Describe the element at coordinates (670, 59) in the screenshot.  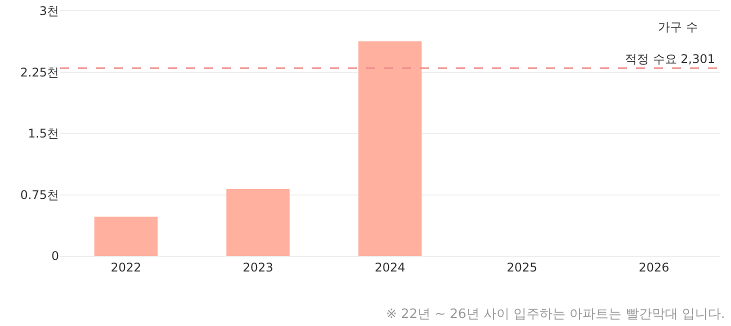
I see `ref-line-label: 적정 수요 2,301` at that location.